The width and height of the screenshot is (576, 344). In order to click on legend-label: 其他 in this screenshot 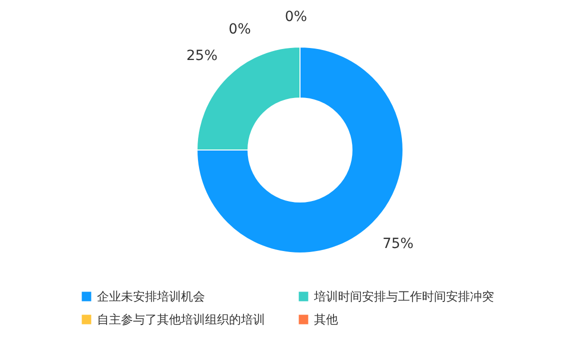, I will do `click(326, 319)`.